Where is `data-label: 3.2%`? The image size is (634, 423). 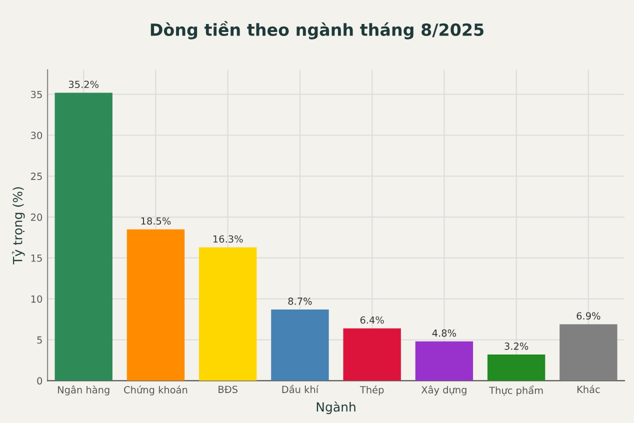 data-label: 3.2% is located at coordinates (516, 346).